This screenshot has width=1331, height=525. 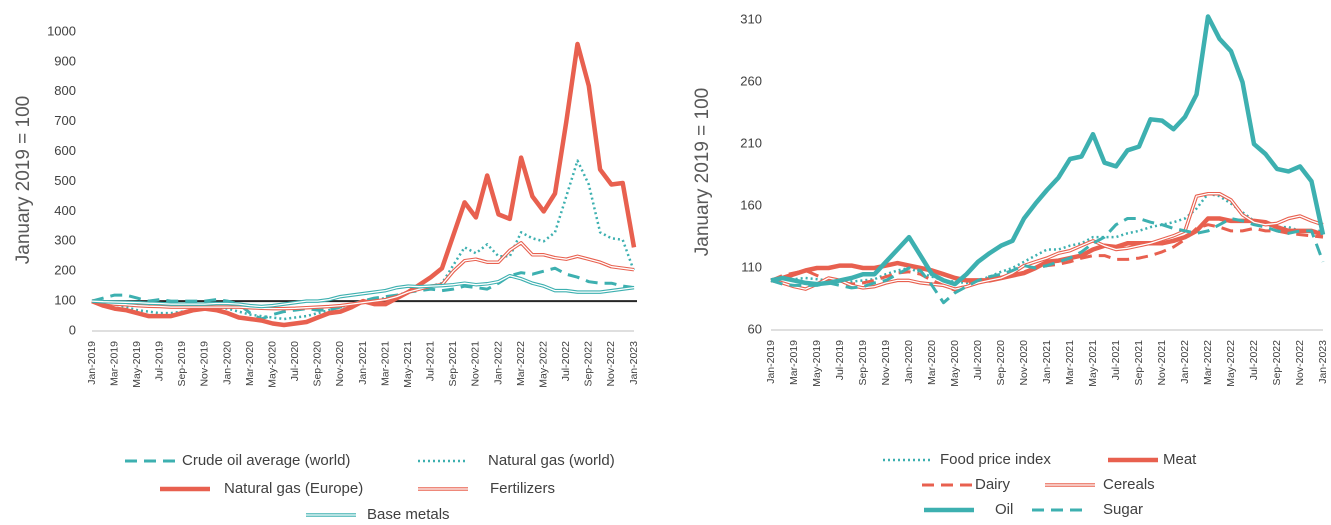 What do you see at coordinates (995, 459) in the screenshot?
I see `legend-label: Food price index` at bounding box center [995, 459].